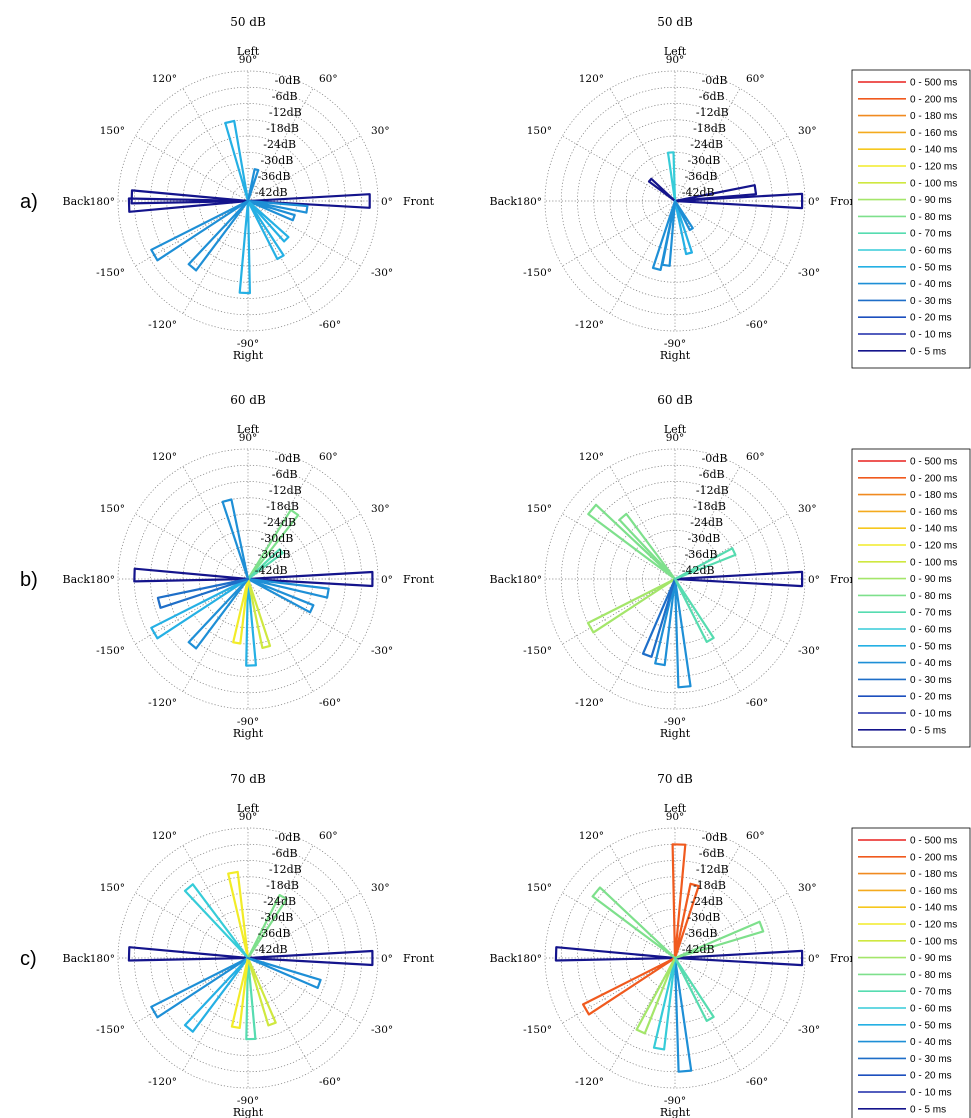 The width and height of the screenshot is (971, 1118). Describe the element at coordinates (933, 150) in the screenshot. I see `legend-entry: 0 - 140 ms` at that location.